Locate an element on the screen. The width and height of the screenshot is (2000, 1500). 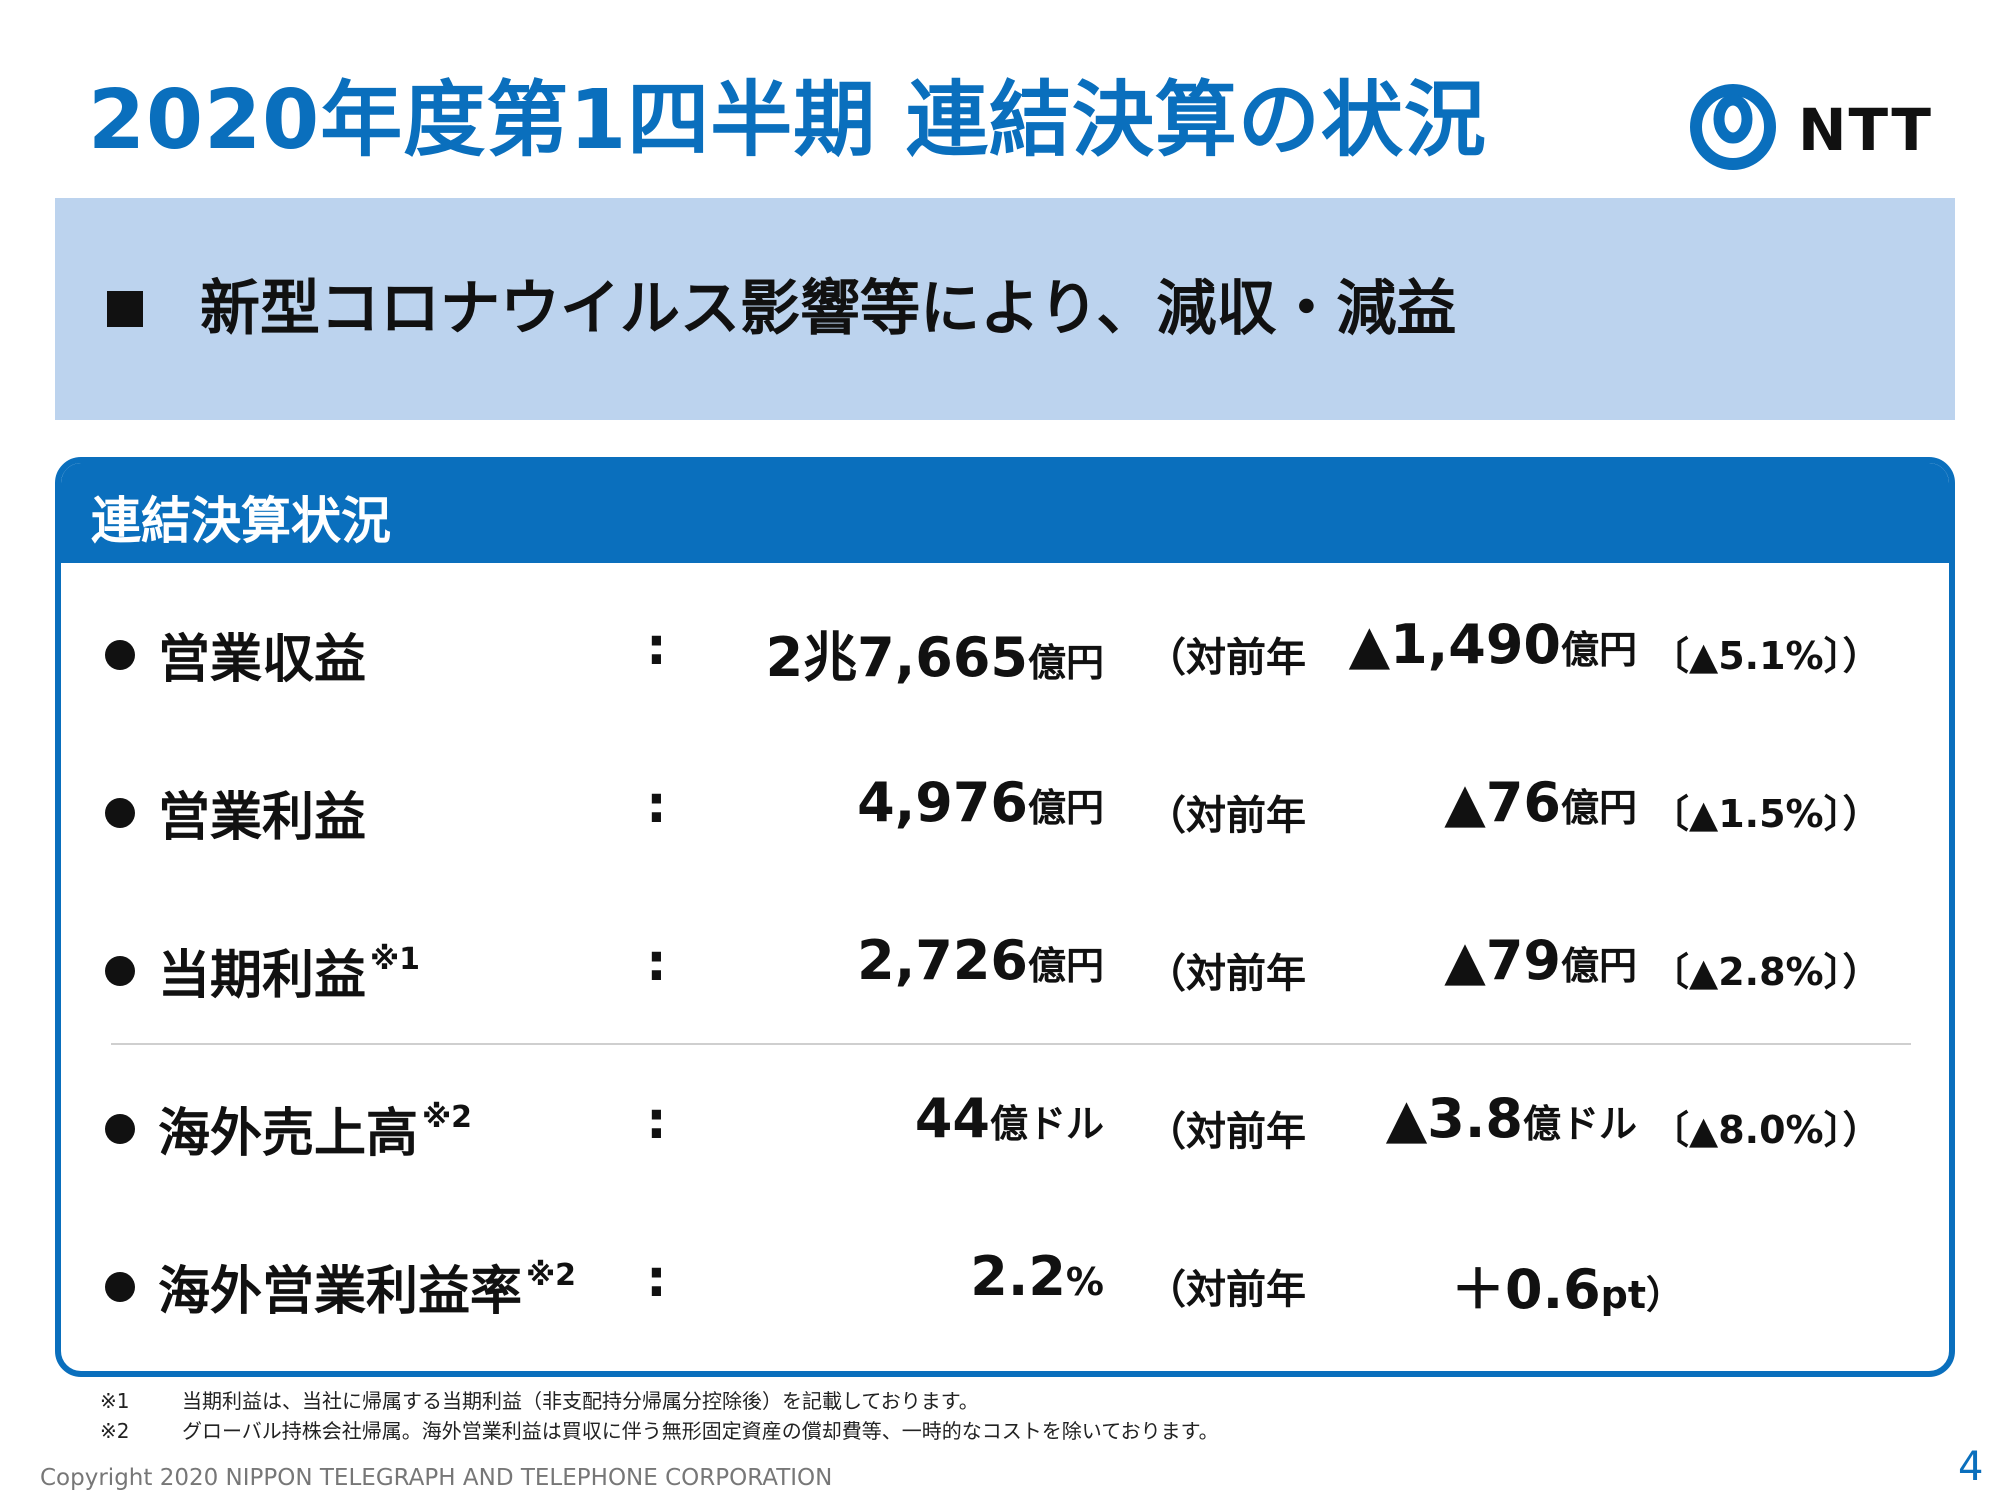
panel-title: 連結決算状況 is located at coordinates (241, 521).